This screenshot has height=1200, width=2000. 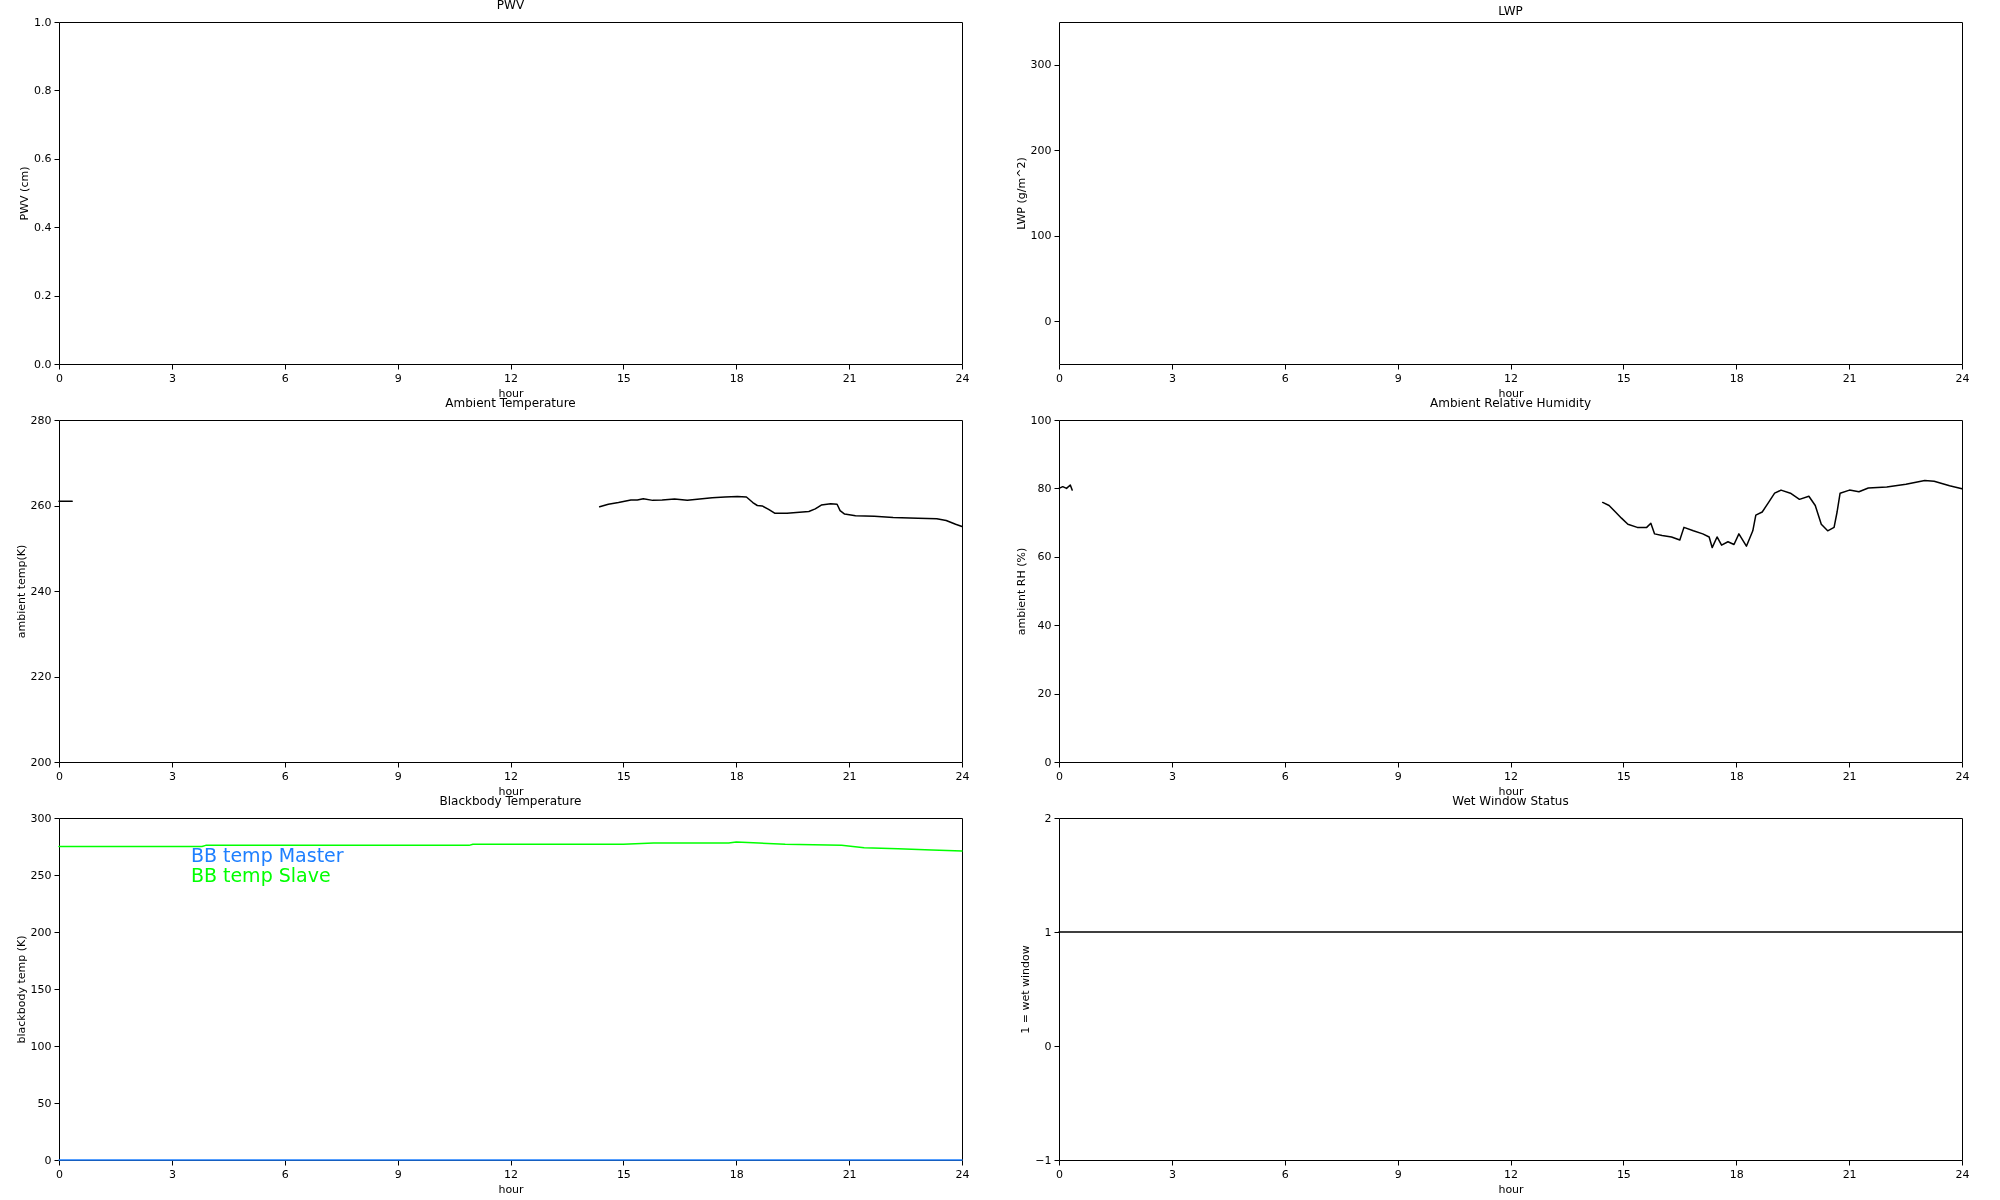 I want to click on y-tick-label: 1.0, so click(x=43, y=22).